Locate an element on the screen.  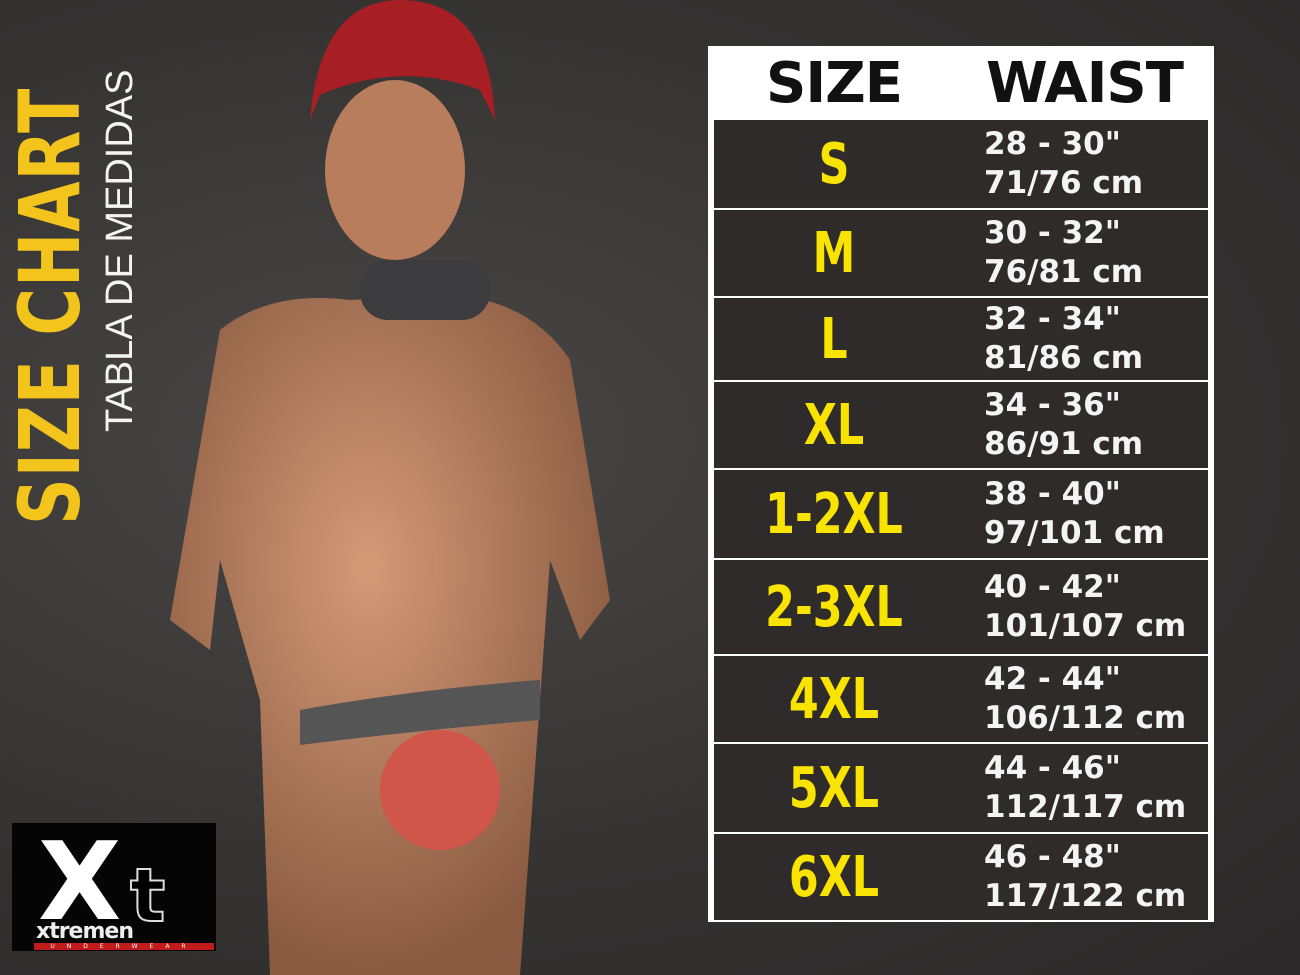
table-row: XL 34 - 36" 86/91 cm is located at coordinates (961, 425).